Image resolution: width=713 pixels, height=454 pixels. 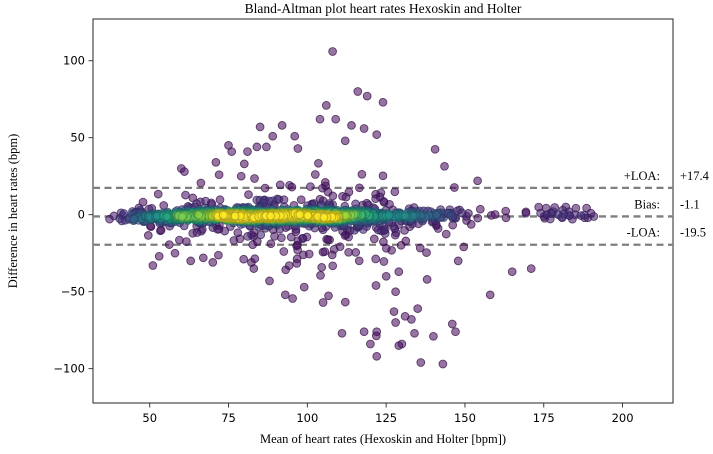 What do you see at coordinates (69, 369) in the screenshot?
I see `y-tick-label: −100` at bounding box center [69, 369].